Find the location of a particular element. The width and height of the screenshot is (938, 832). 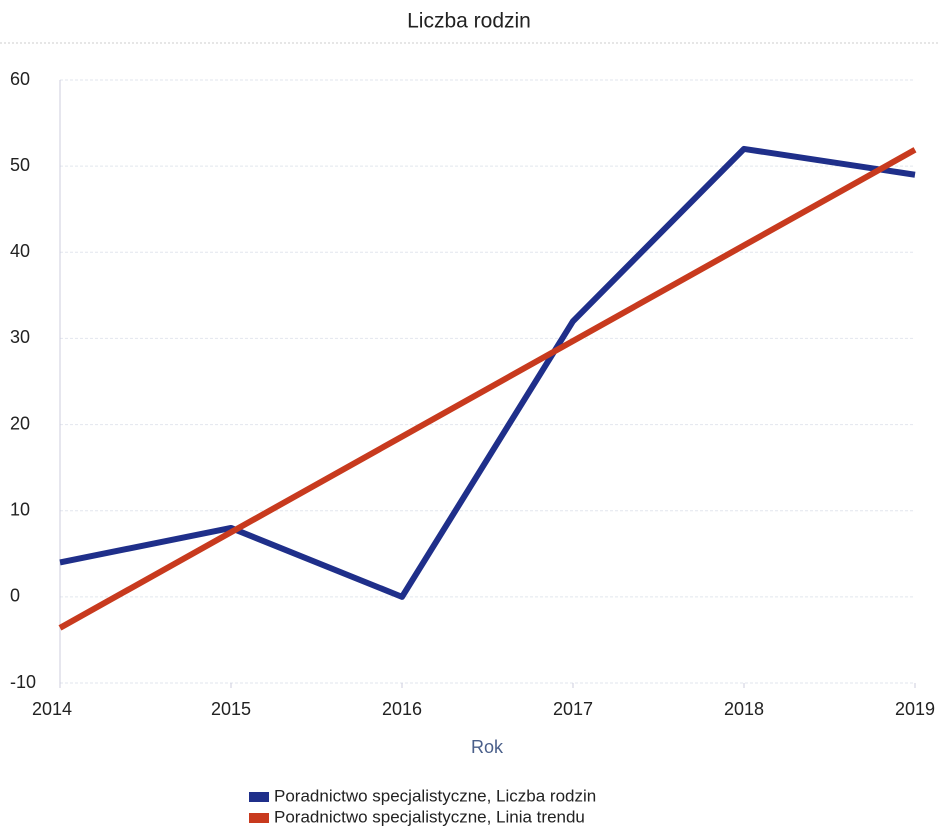

chart-title: Liczba rodzin is located at coordinates (469, 21).